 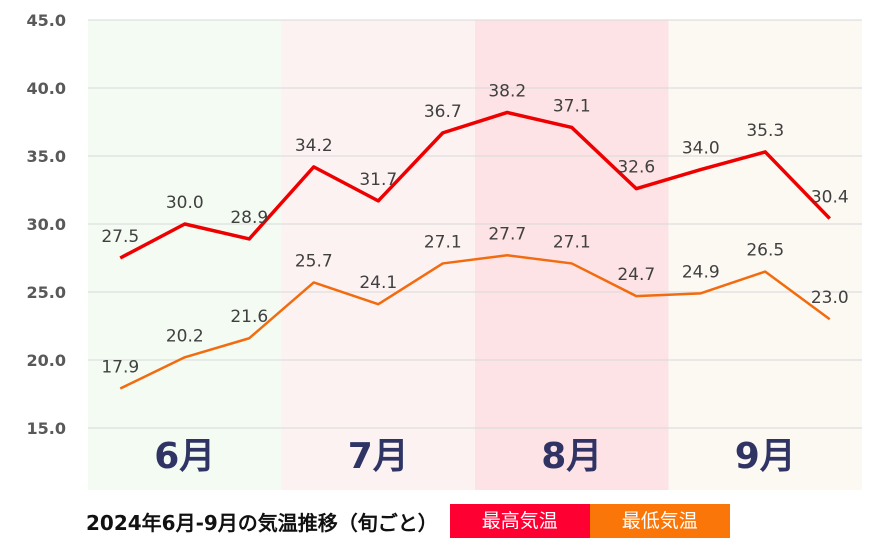 What do you see at coordinates (314, 146) in the screenshot?
I see `data-label: 34.2` at bounding box center [314, 146].